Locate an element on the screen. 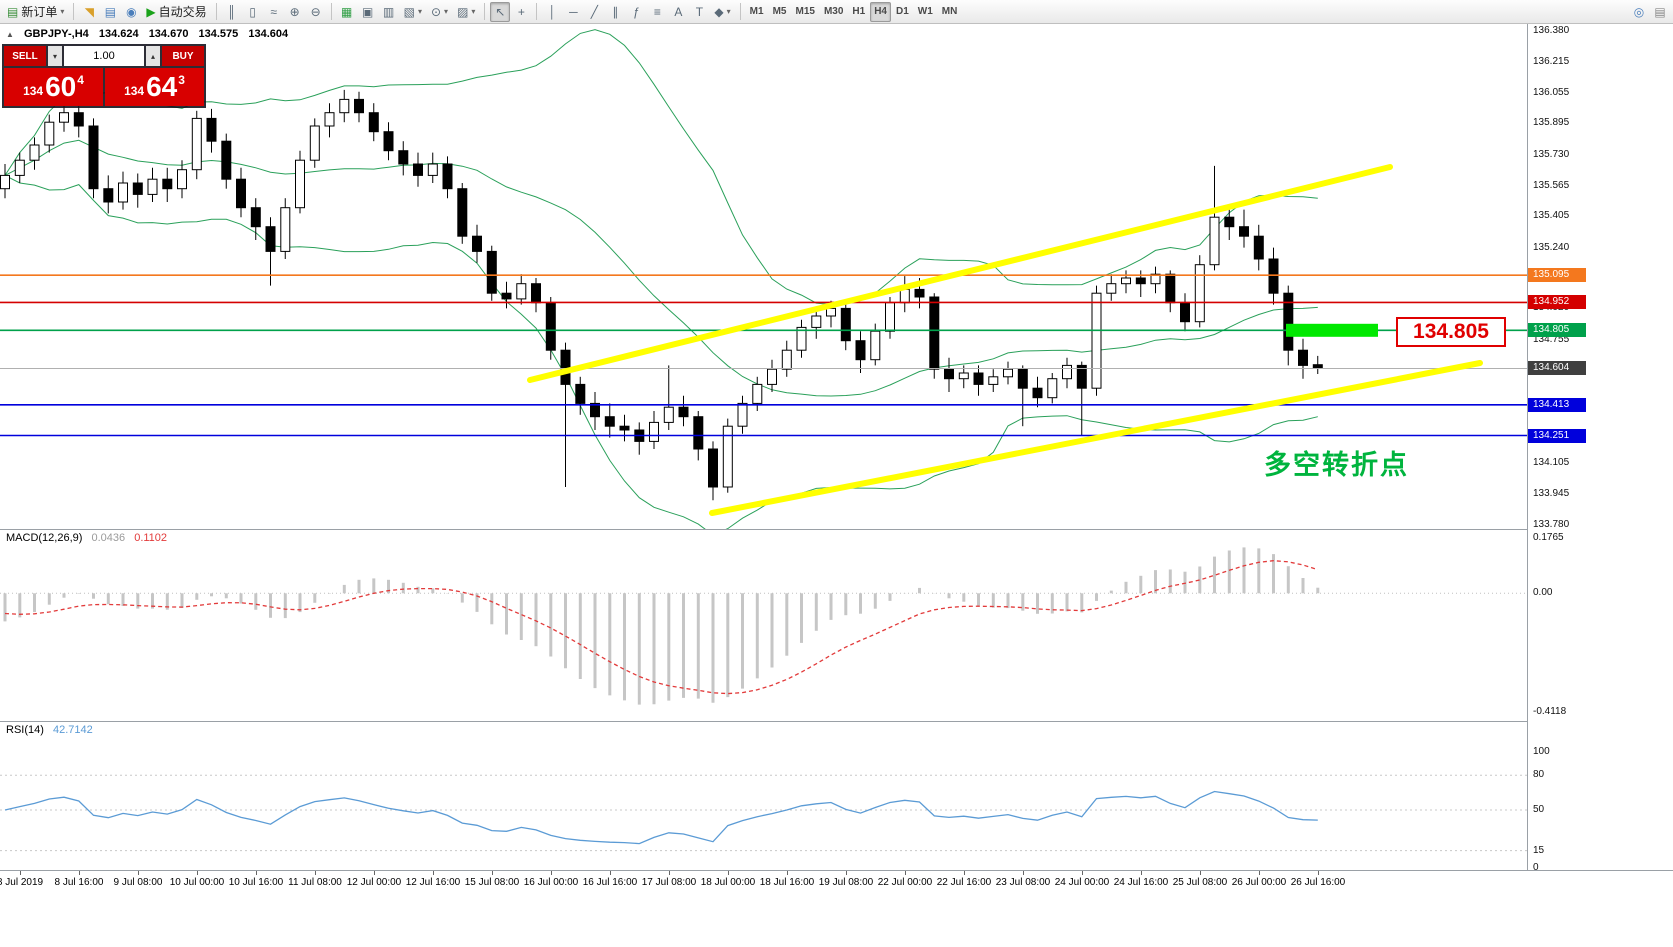  macd-label: MACD(12,26,9) 0.0436 0.1102 is located at coordinates (89, 538).